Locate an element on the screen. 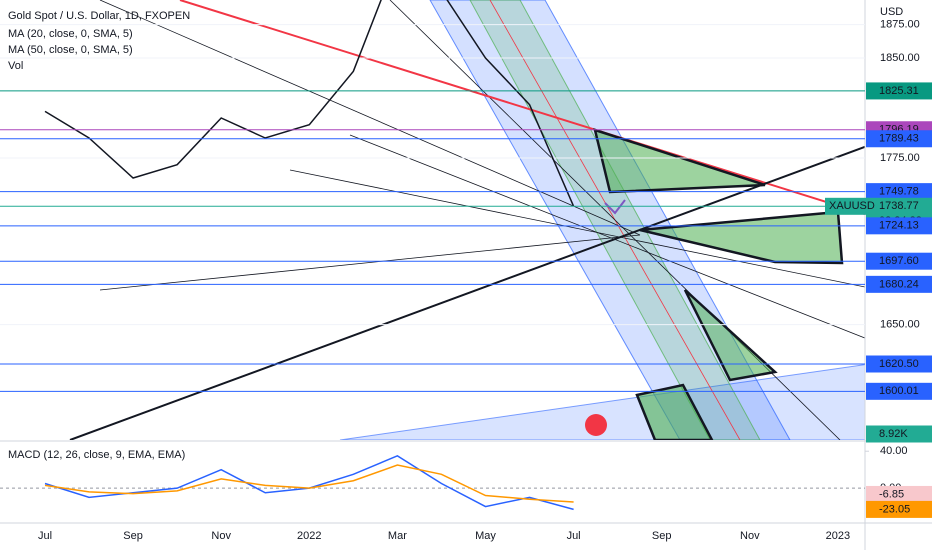 Image resolution: width=932 pixels, height=550 pixels. y-tick-label: 1875.00 is located at coordinates (900, 25).